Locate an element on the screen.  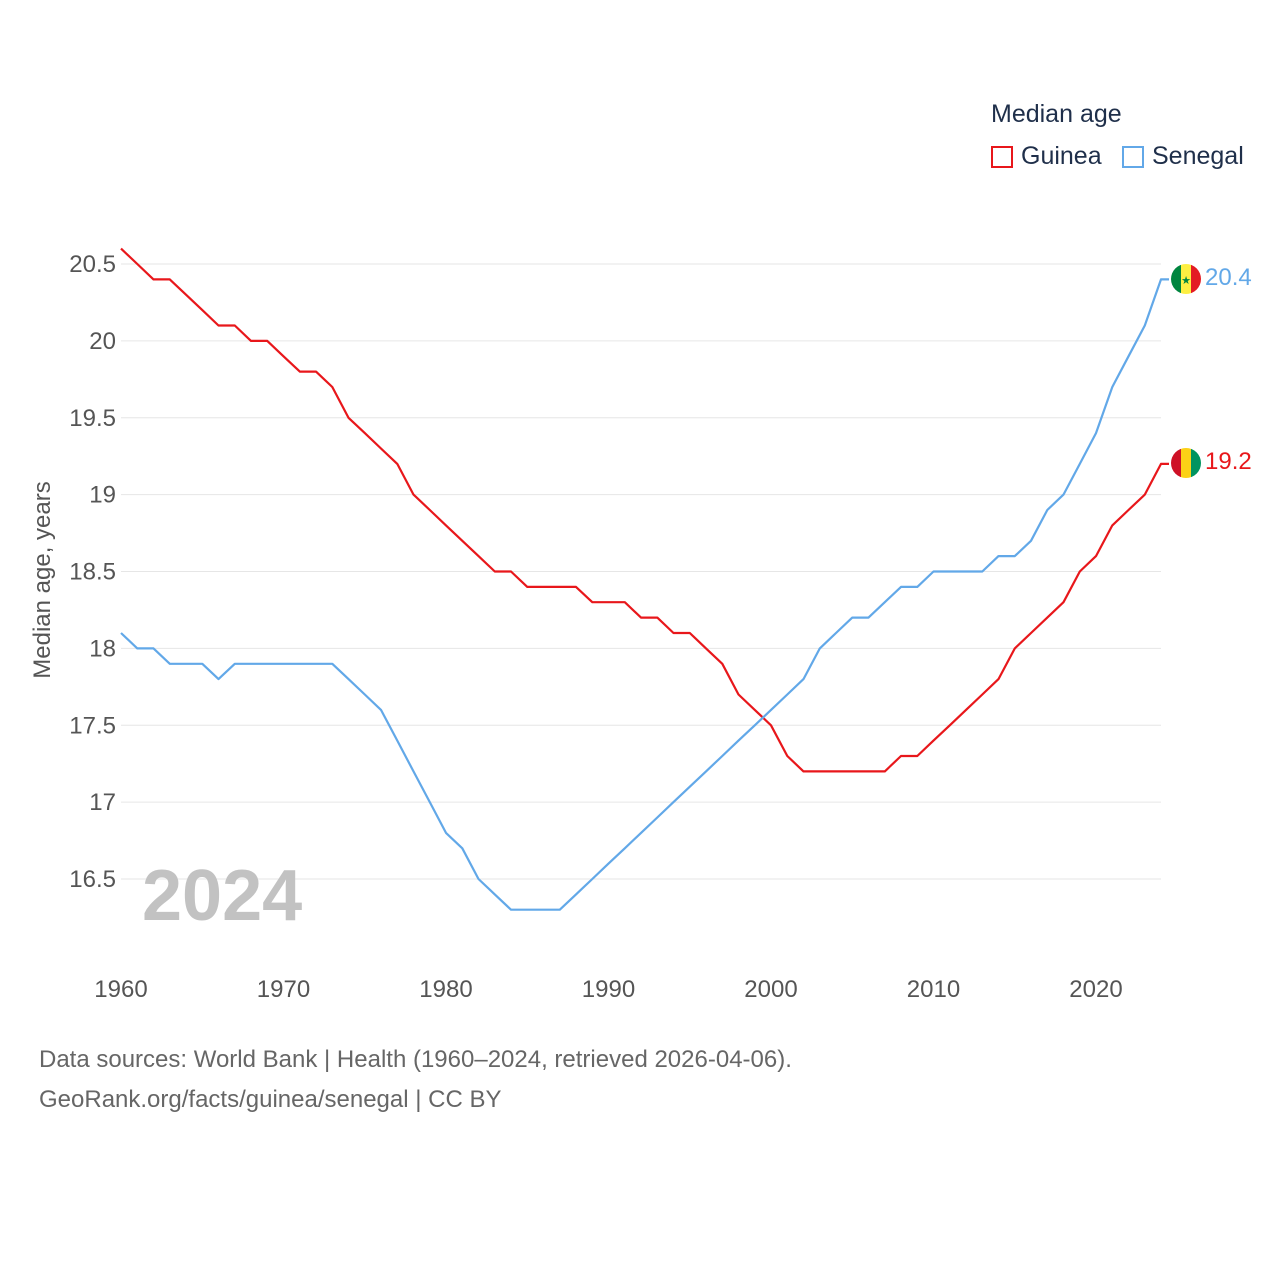
x-axis: 1960 1970 1980 1990 2000 2010 2020 is located at coordinates (608, 989).